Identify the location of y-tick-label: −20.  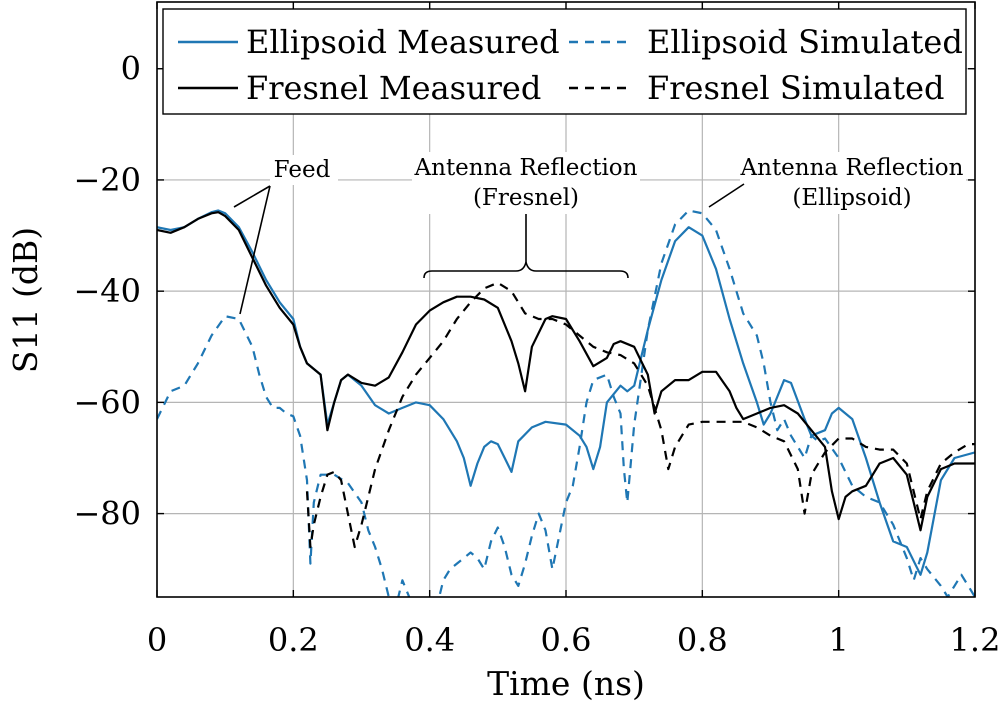
(107, 180).